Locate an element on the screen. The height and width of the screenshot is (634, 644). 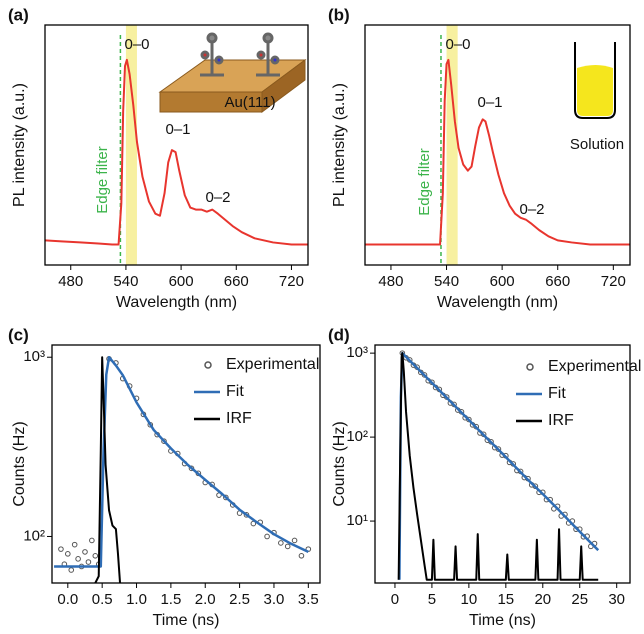
cuvette-inset is located at coordinates (595, 80).